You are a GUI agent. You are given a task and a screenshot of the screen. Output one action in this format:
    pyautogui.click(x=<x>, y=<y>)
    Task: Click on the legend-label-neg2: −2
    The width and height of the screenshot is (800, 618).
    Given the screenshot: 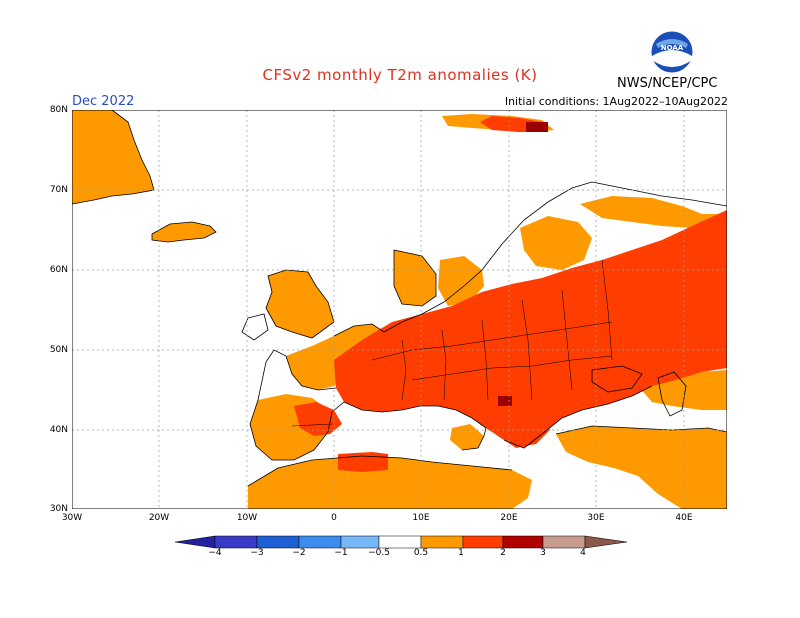 What is the action you would take?
    pyautogui.click(x=299, y=553)
    